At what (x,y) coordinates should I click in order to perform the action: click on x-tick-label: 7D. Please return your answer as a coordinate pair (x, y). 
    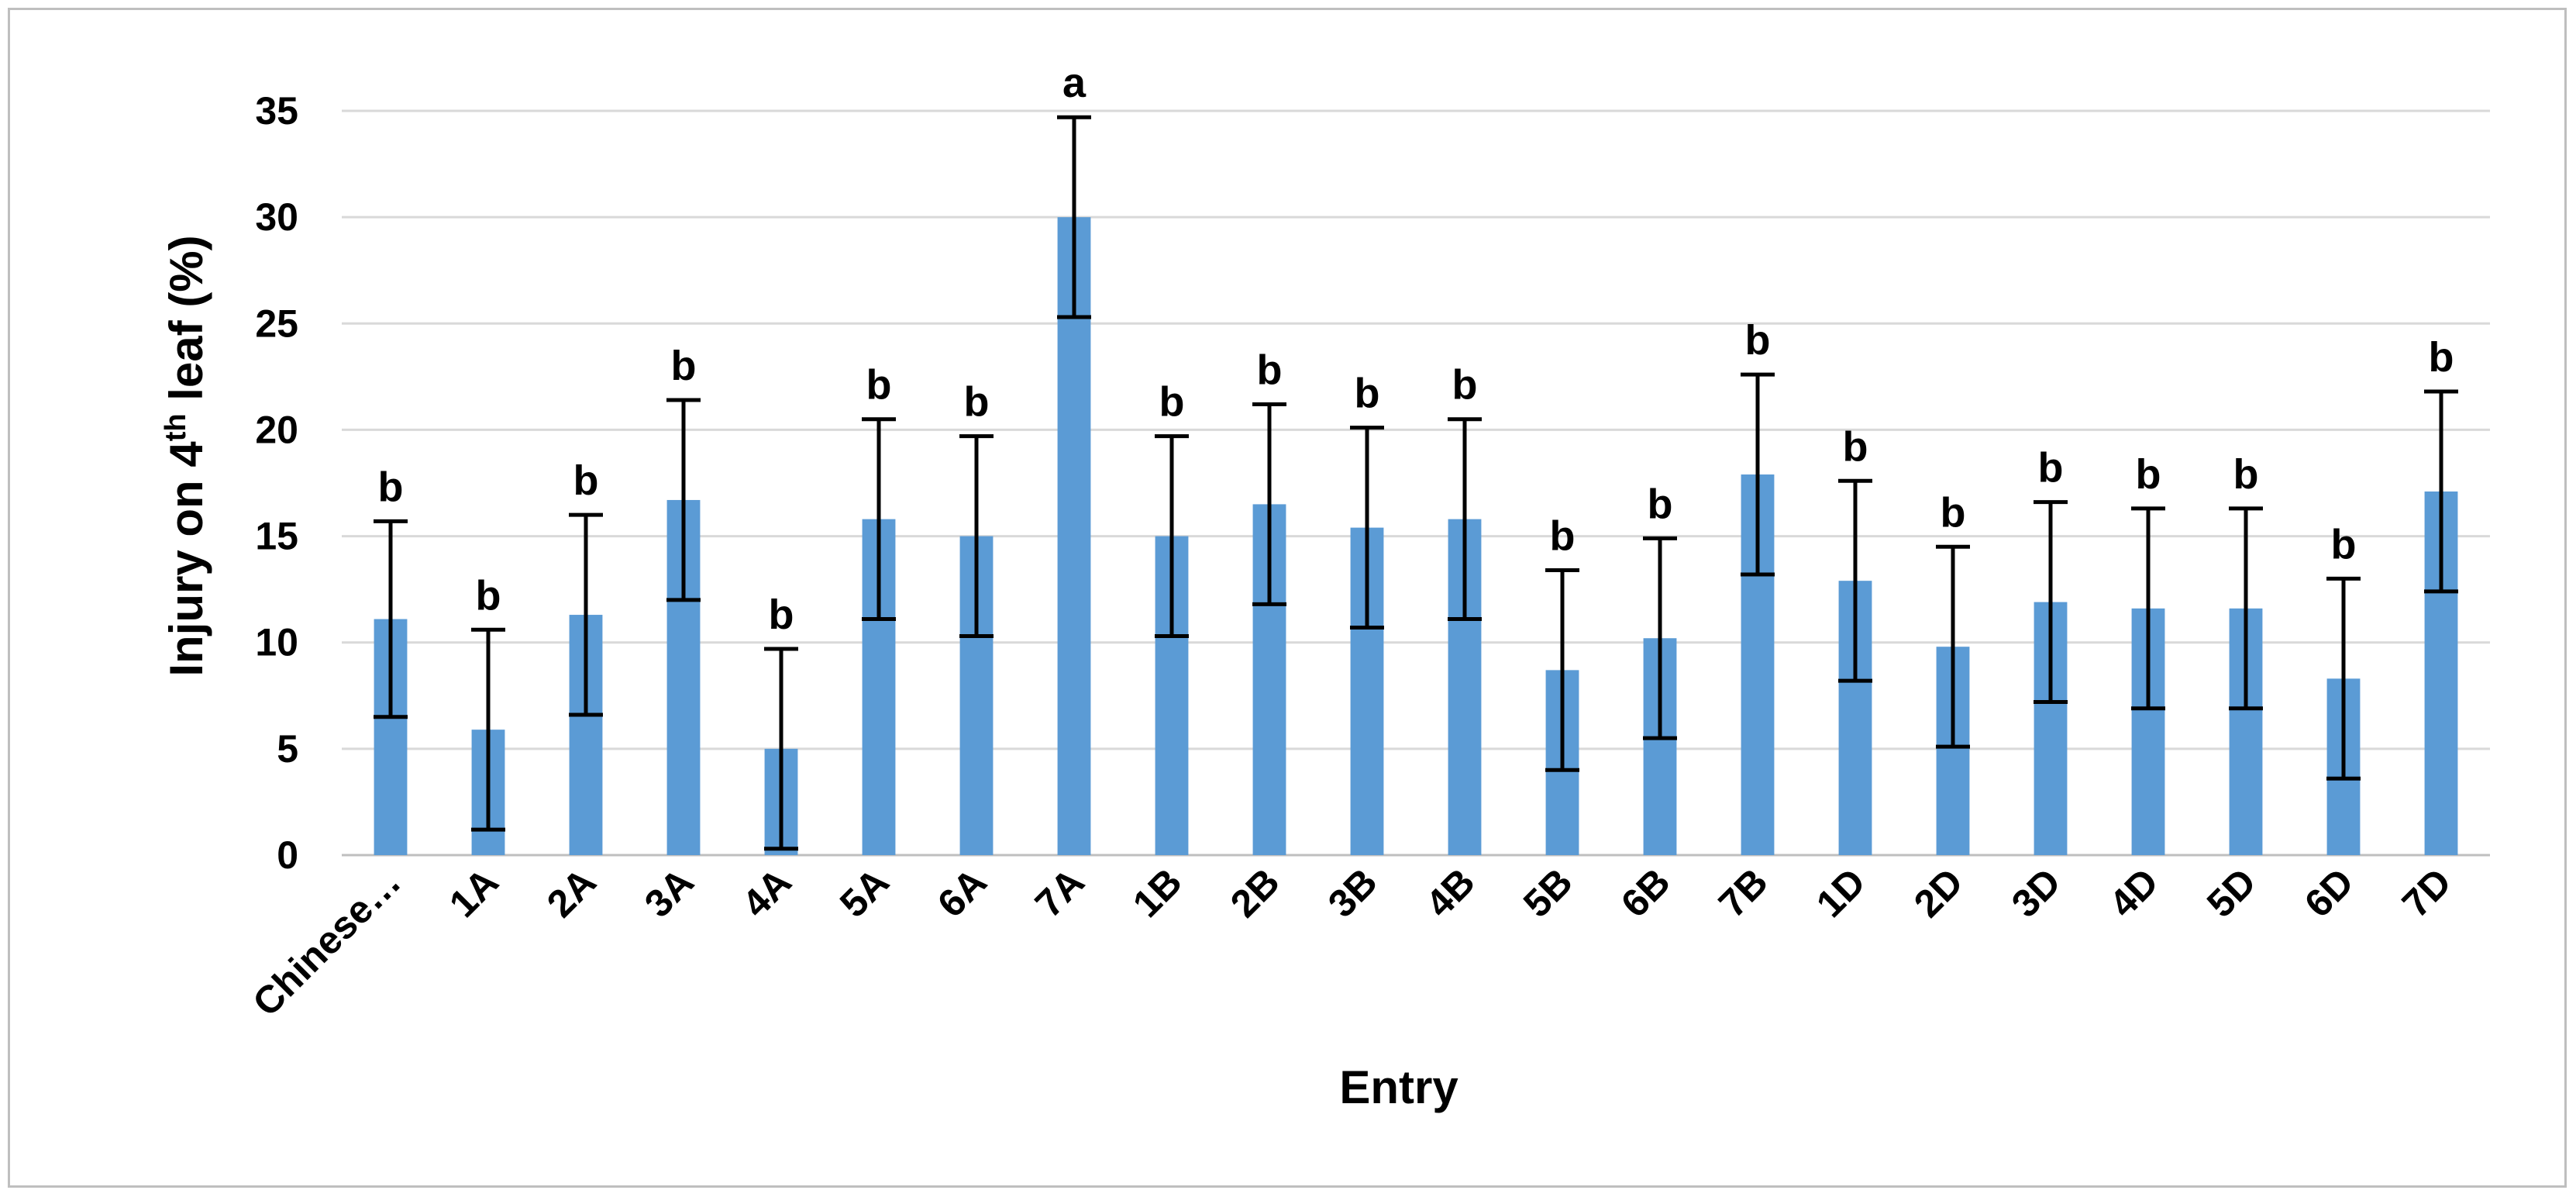
    Looking at the image, I should click on (2427, 893).